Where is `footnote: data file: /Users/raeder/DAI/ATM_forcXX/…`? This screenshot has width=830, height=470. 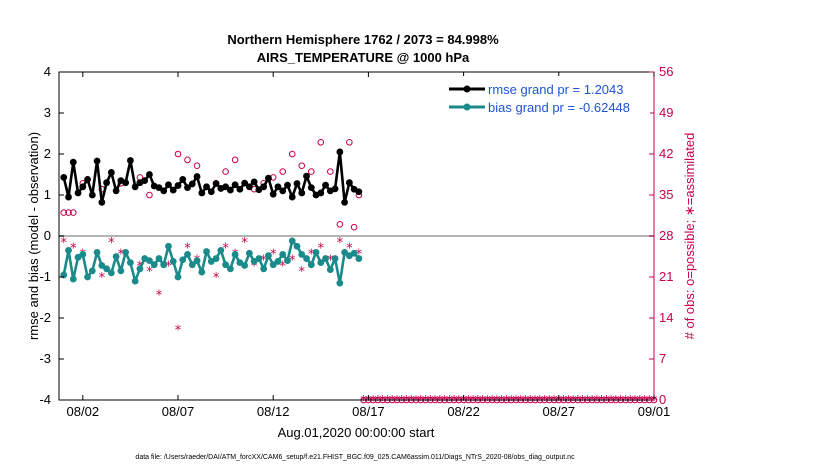 footnote: data file: /Users/raeder/DAI/ATM_forcXX/… is located at coordinates (355, 457).